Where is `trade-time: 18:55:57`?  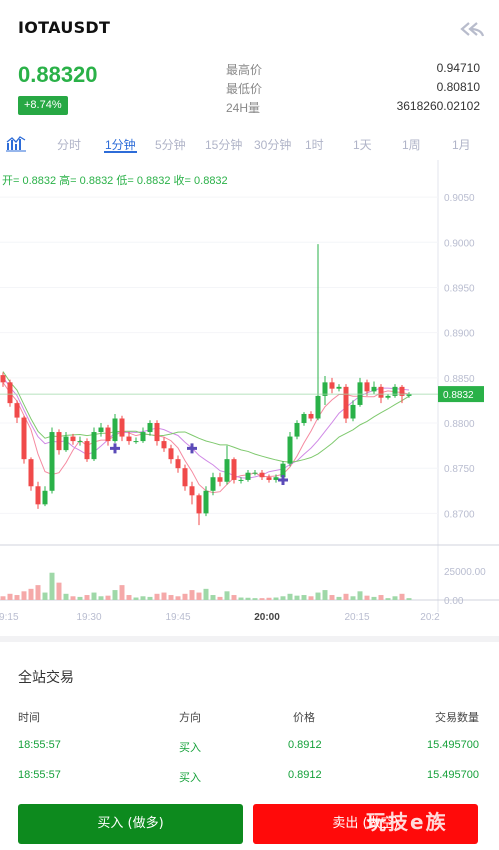
trade-time: 18:55:57 is located at coordinates (39, 745).